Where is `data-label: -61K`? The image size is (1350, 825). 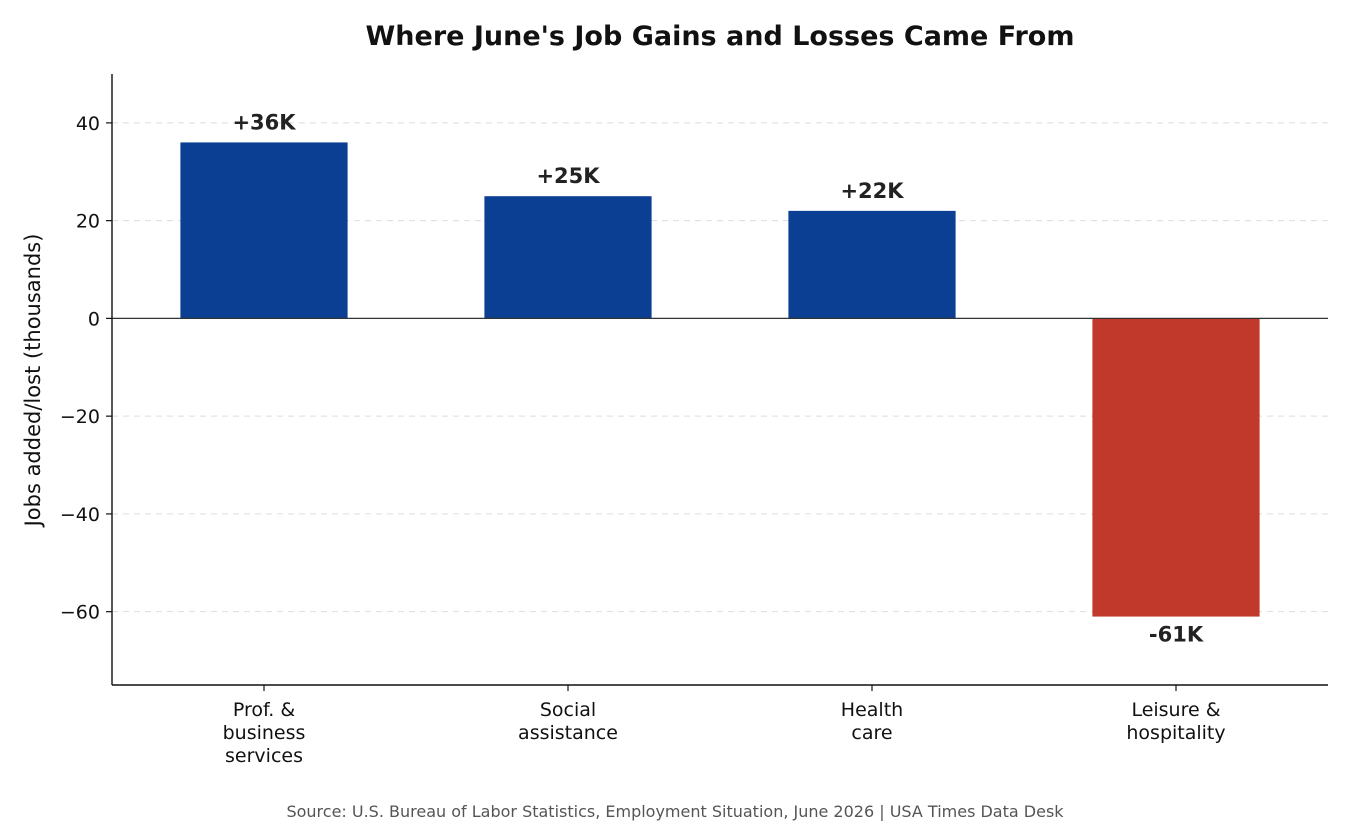
data-label: -61K is located at coordinates (1176, 635).